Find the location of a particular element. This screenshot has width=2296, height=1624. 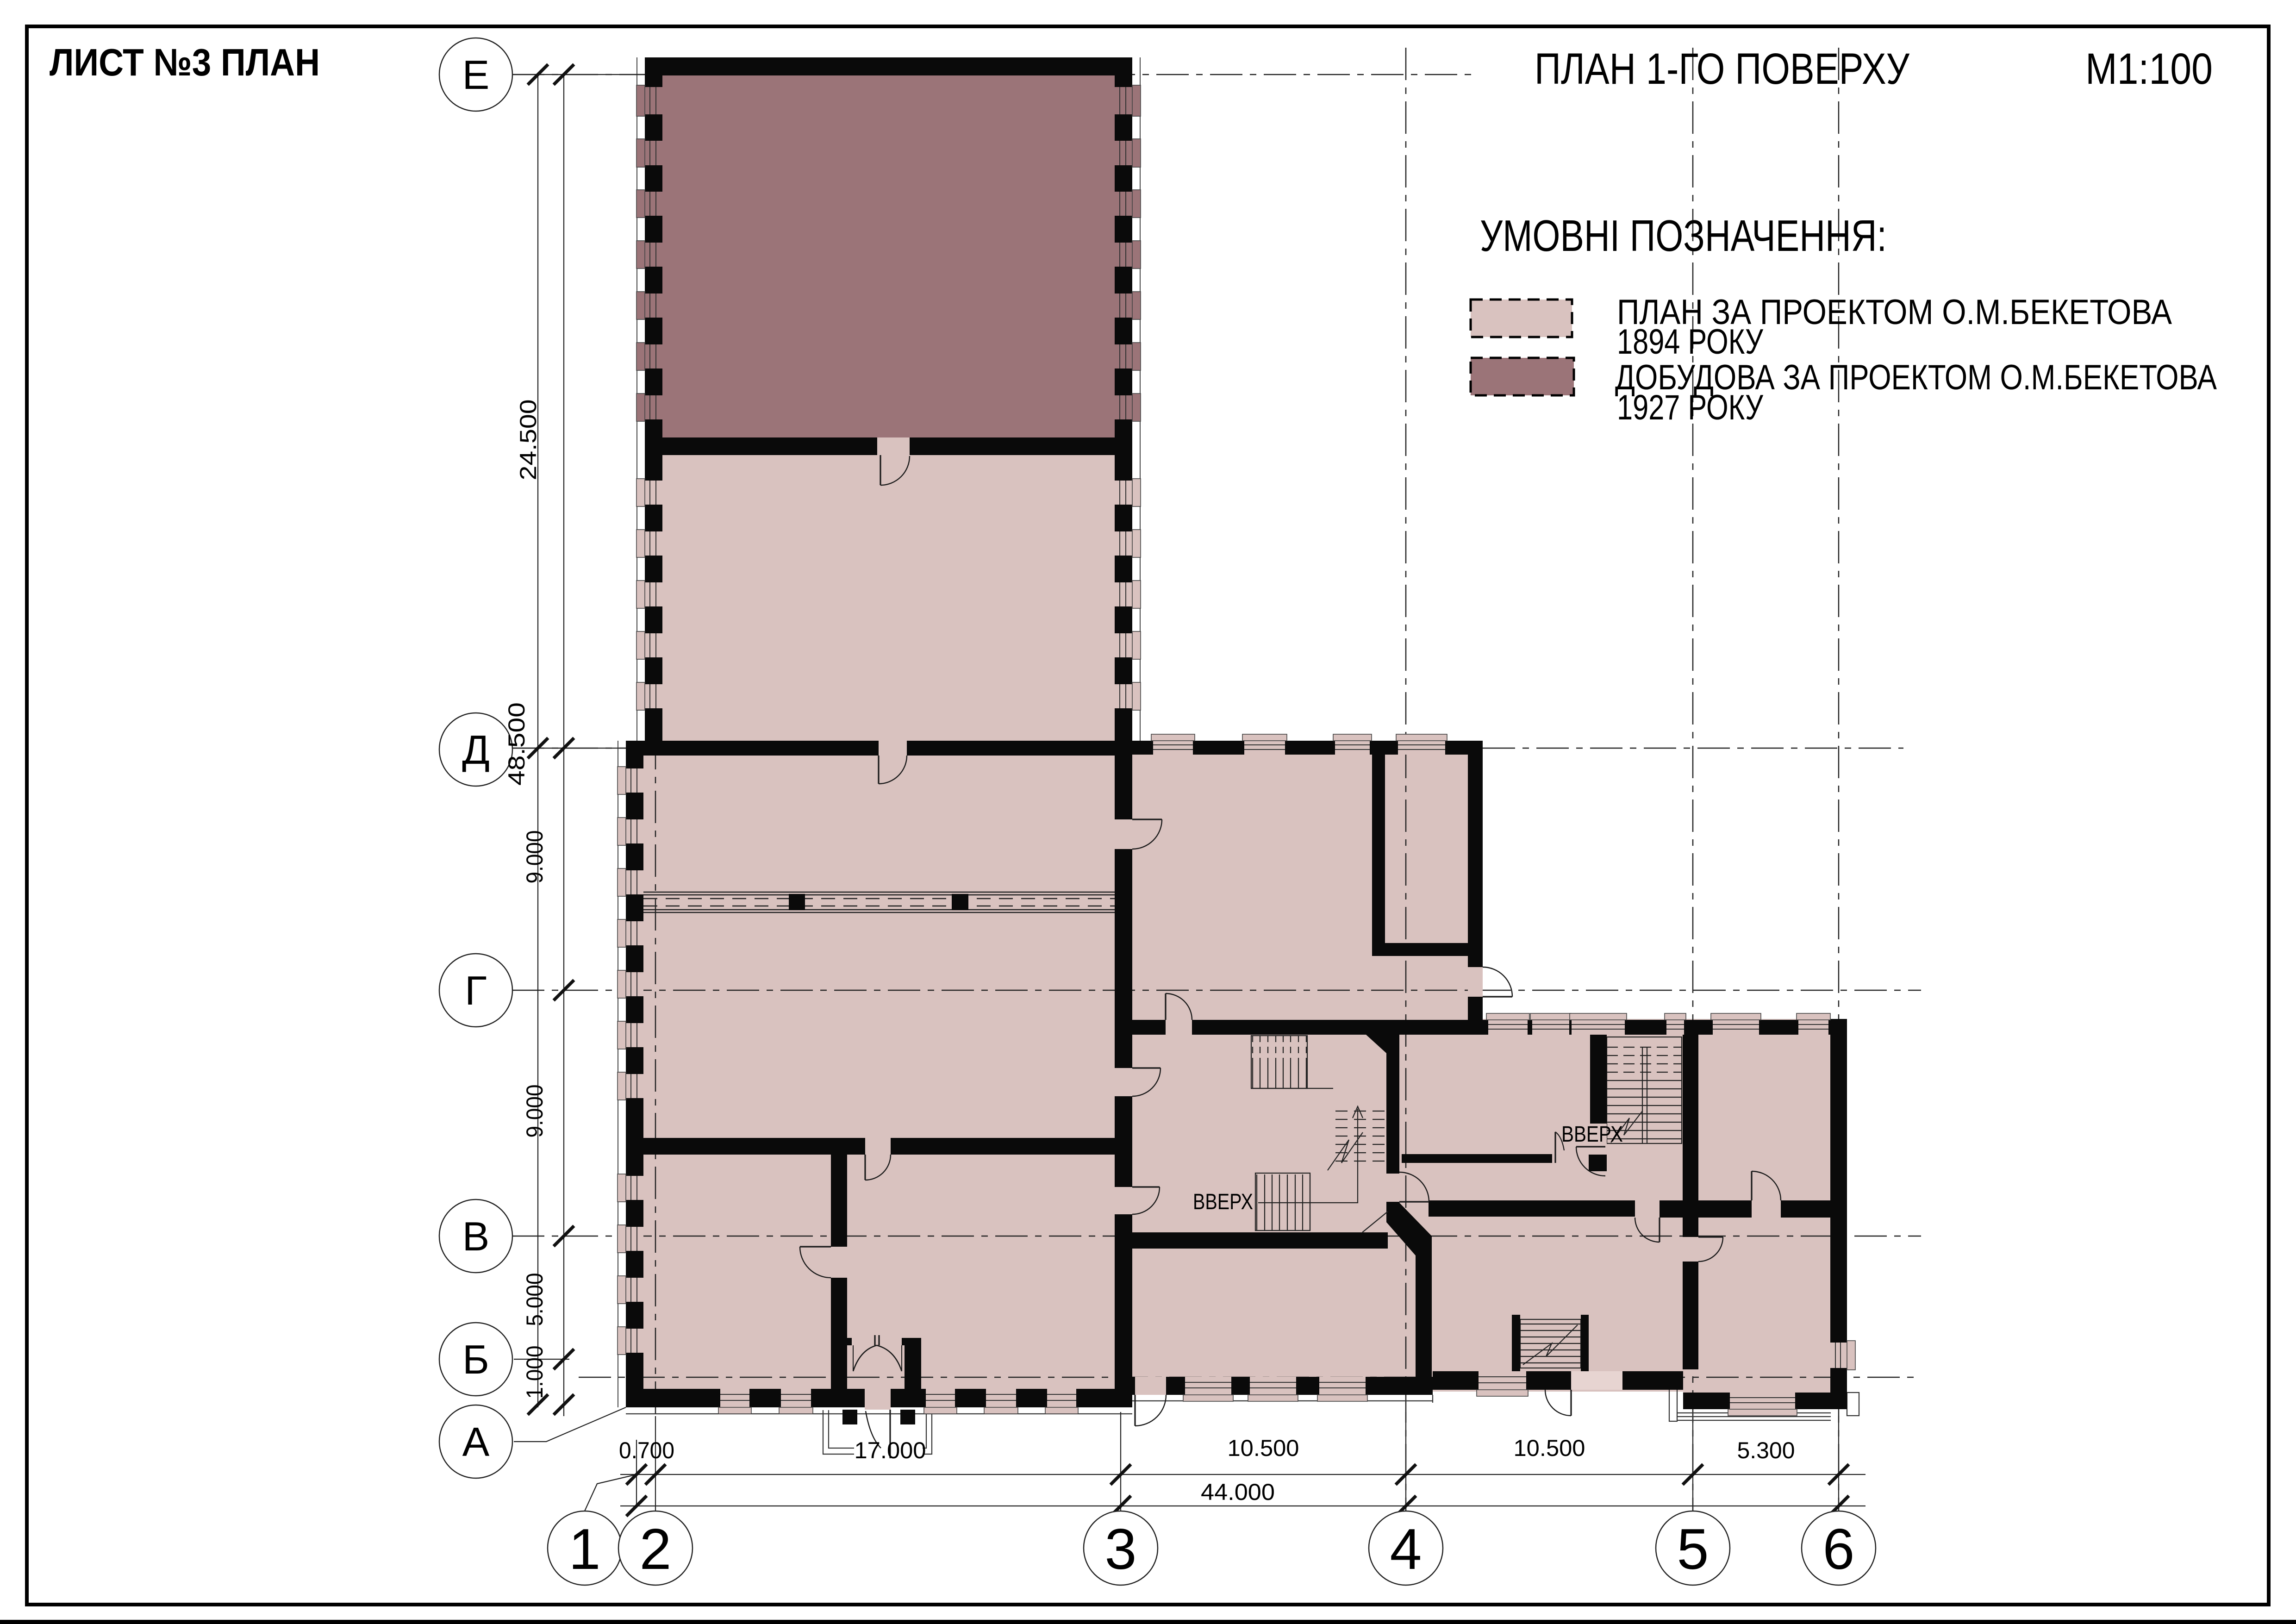

svg-text: Б is located at coordinates (475, 1359).